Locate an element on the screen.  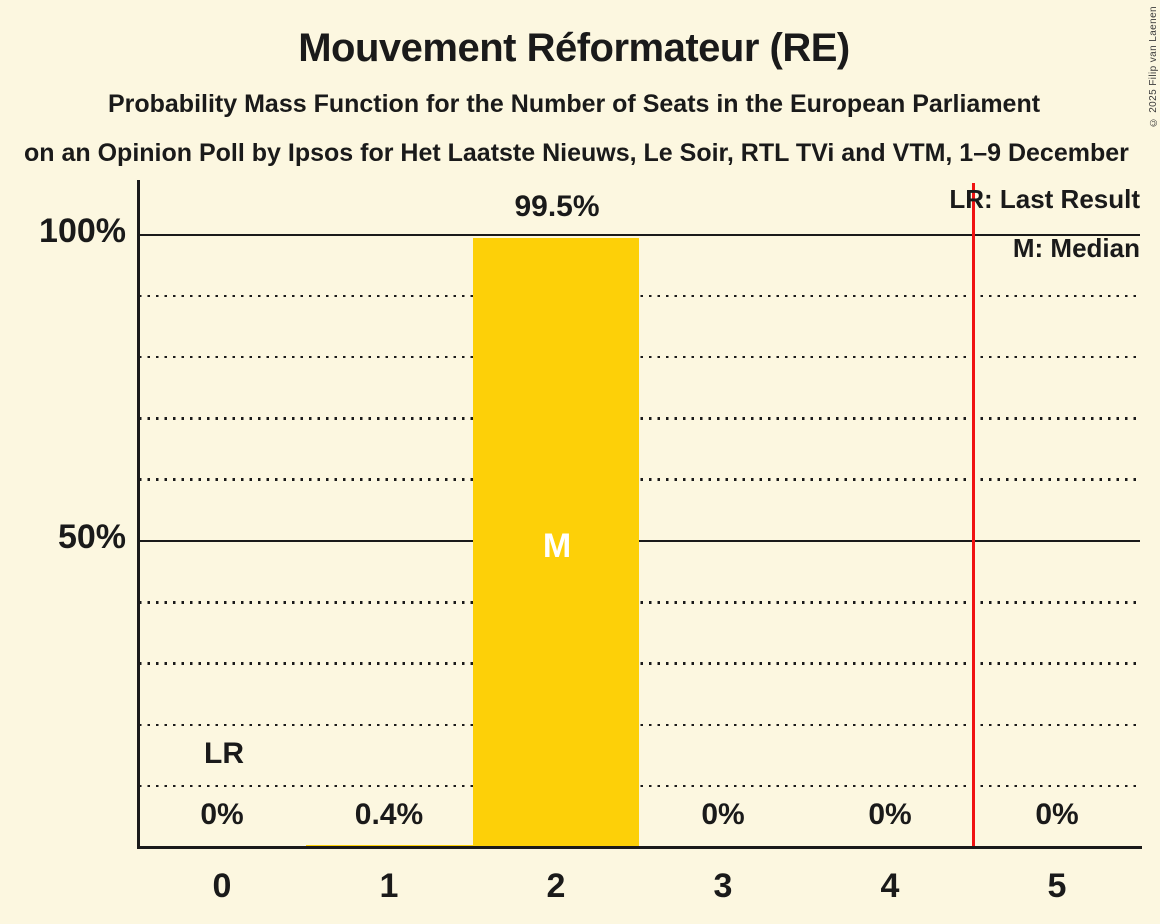
last-result-annotation: LR is located at coordinates (224, 753).